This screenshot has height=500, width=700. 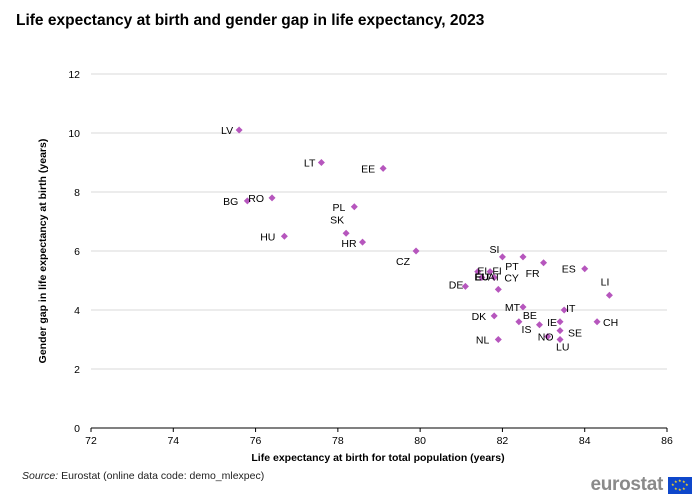 I want to click on x-tick-label: 80, so click(x=420, y=441).